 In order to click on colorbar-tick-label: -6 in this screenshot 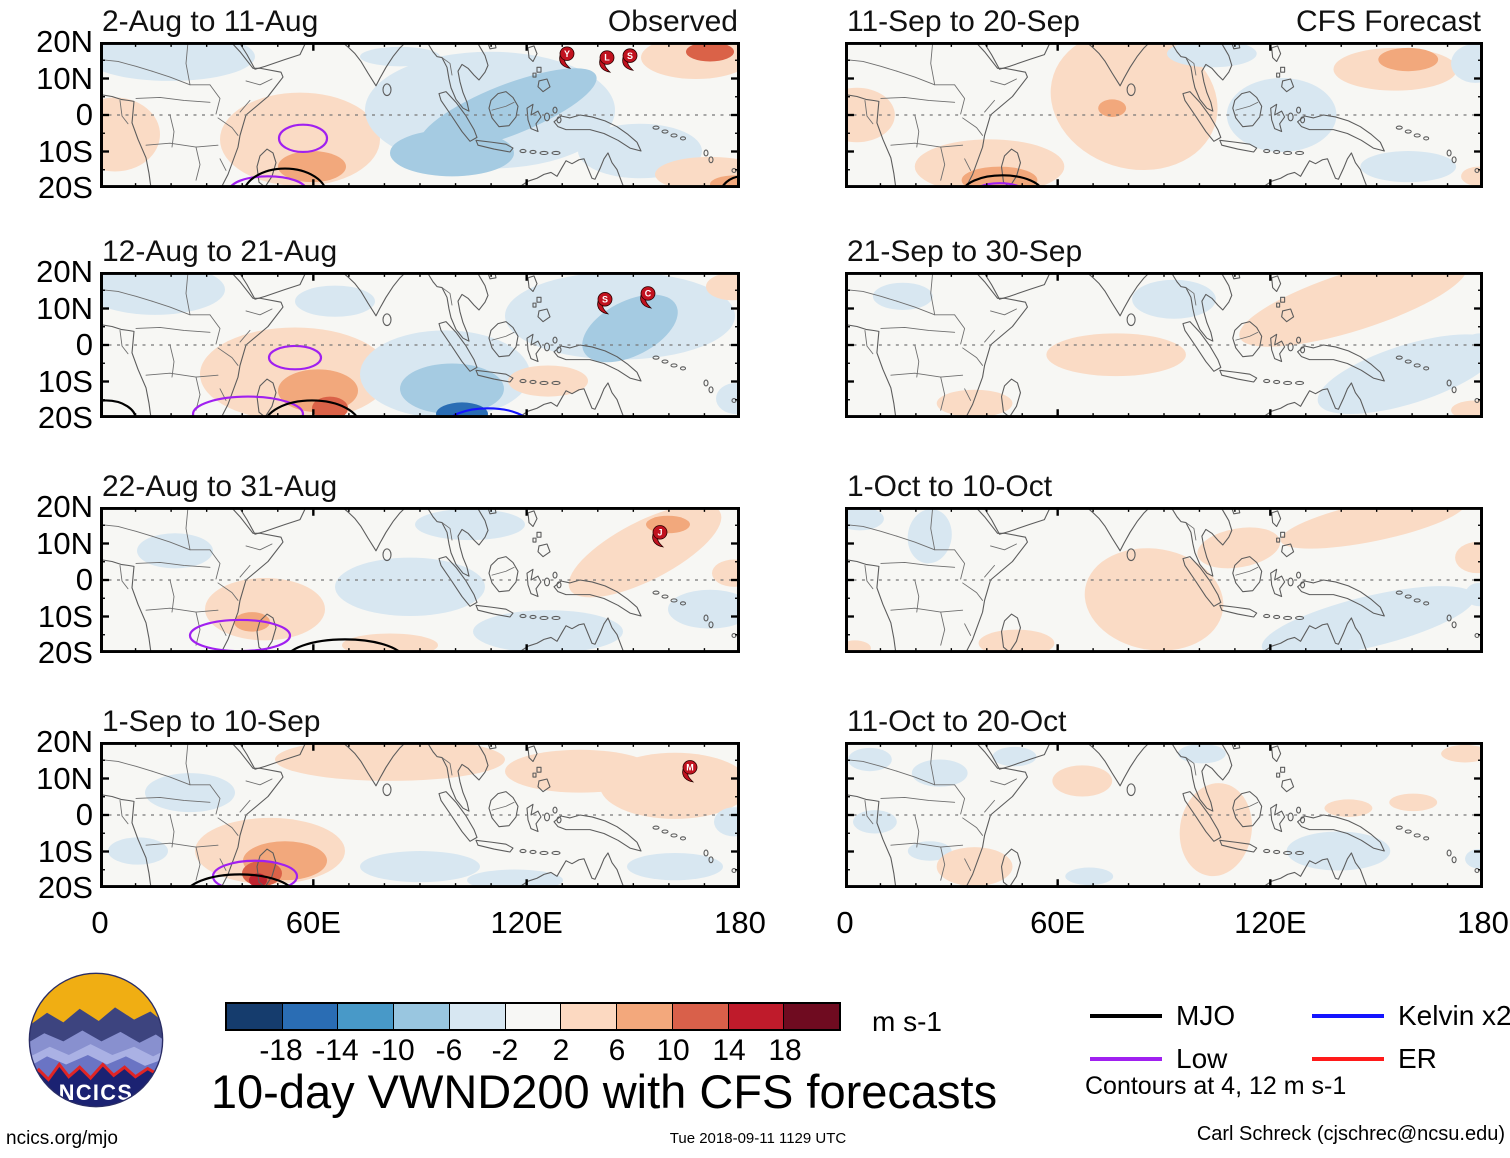, I will do `click(449, 1050)`.